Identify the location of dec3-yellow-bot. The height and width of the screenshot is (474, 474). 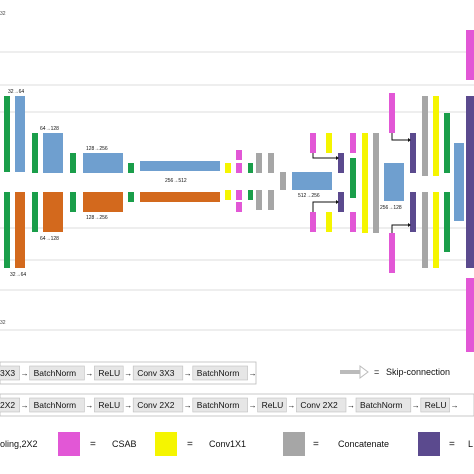
(436, 230).